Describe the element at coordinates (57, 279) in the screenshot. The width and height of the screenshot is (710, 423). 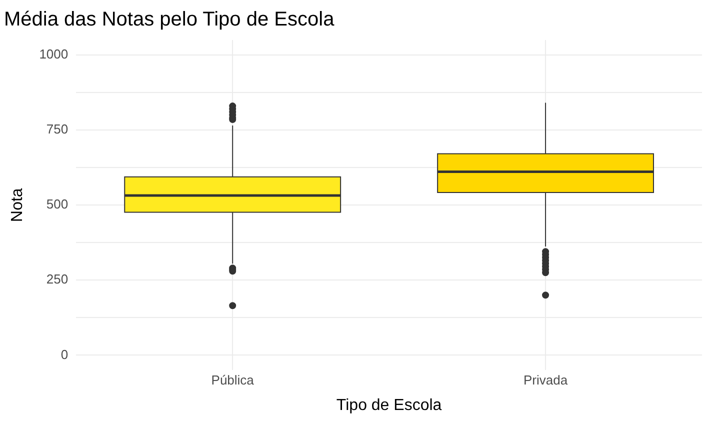
I see `y-tick-label: 250` at that location.